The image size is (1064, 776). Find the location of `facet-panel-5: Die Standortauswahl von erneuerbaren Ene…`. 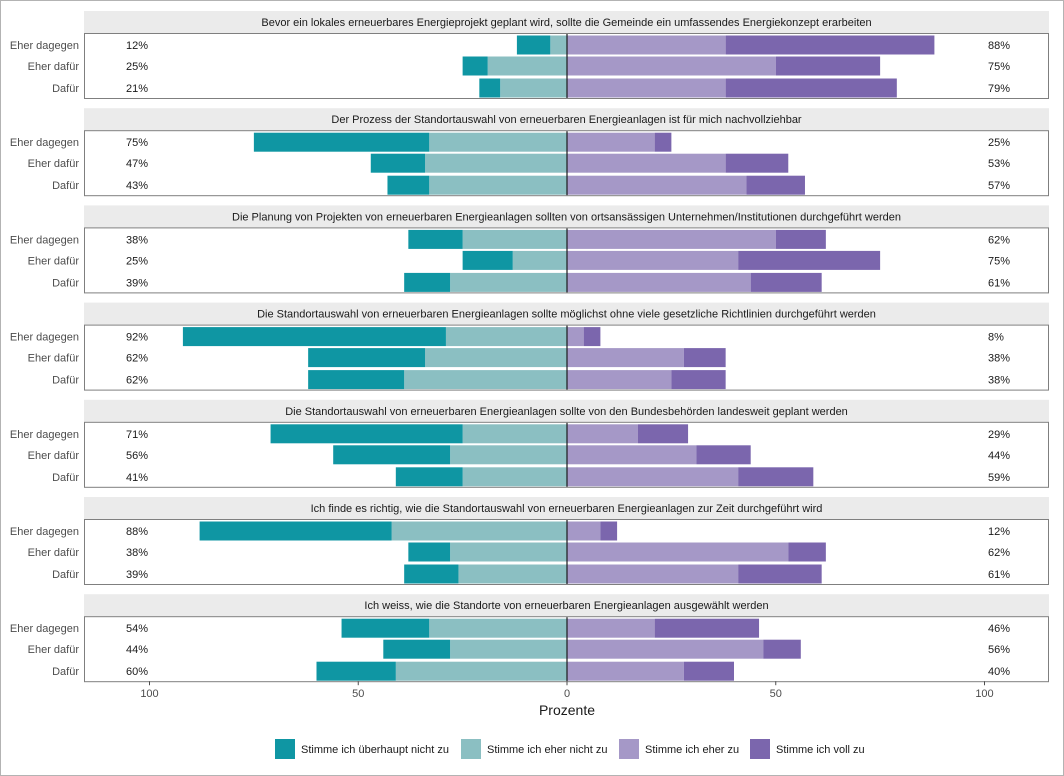

facet-panel-5: Die Standortauswahl von erneuerbaren Ene… is located at coordinates (529, 443).